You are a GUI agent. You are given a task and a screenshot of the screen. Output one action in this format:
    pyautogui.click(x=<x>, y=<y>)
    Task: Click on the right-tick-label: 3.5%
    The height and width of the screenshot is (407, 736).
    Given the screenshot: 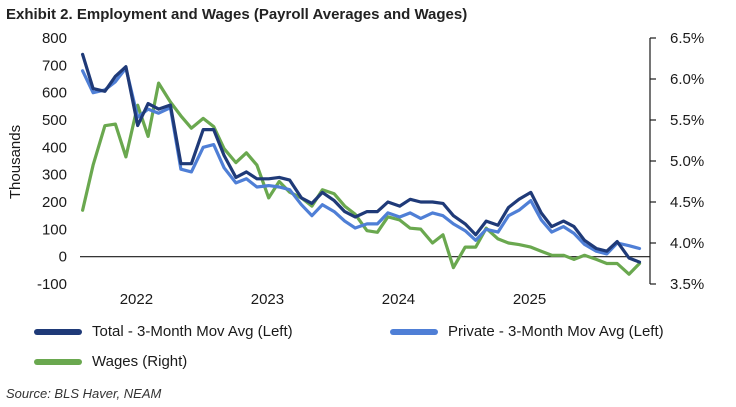 What is the action you would take?
    pyautogui.click(x=687, y=284)
    